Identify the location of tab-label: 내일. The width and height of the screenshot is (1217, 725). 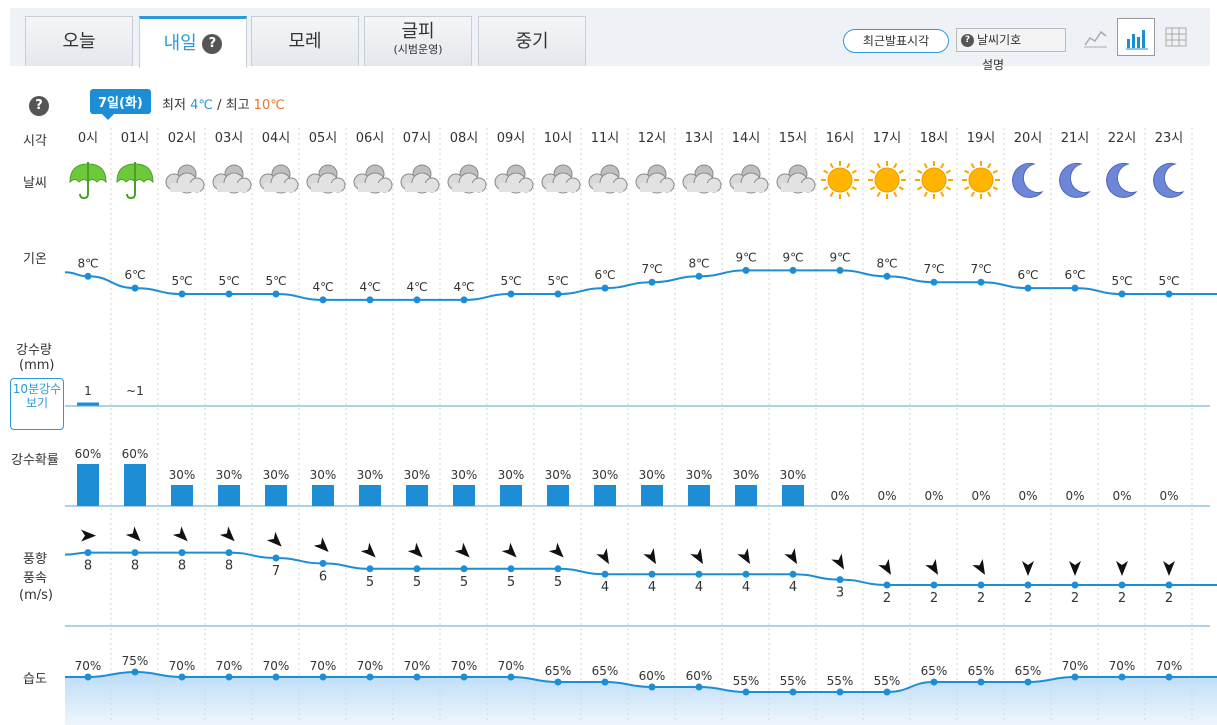
(180, 43).